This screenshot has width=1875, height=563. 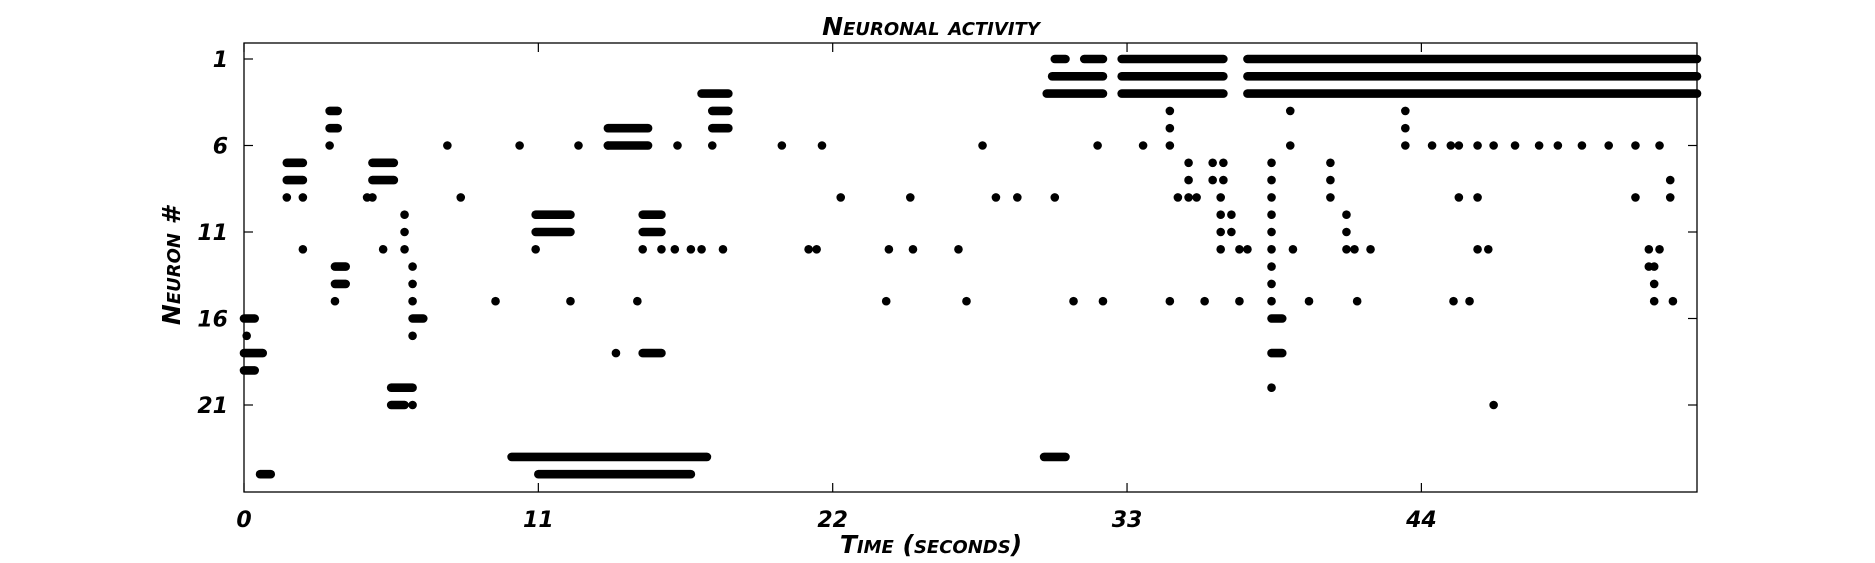 What do you see at coordinates (212, 233) in the screenshot?
I see `y-tick-label: 11` at bounding box center [212, 233].